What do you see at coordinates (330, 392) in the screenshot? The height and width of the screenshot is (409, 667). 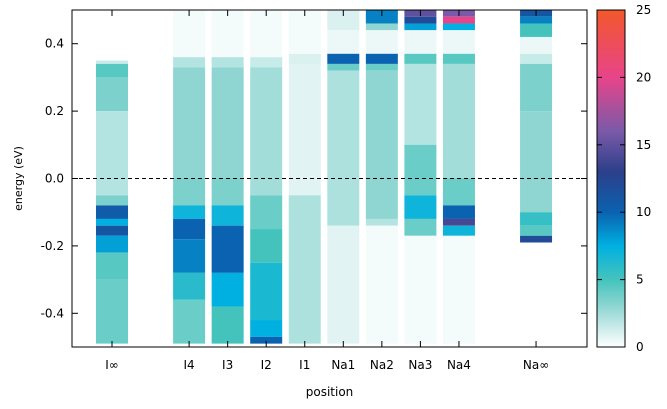 I see `x-axis-label: position` at bounding box center [330, 392].